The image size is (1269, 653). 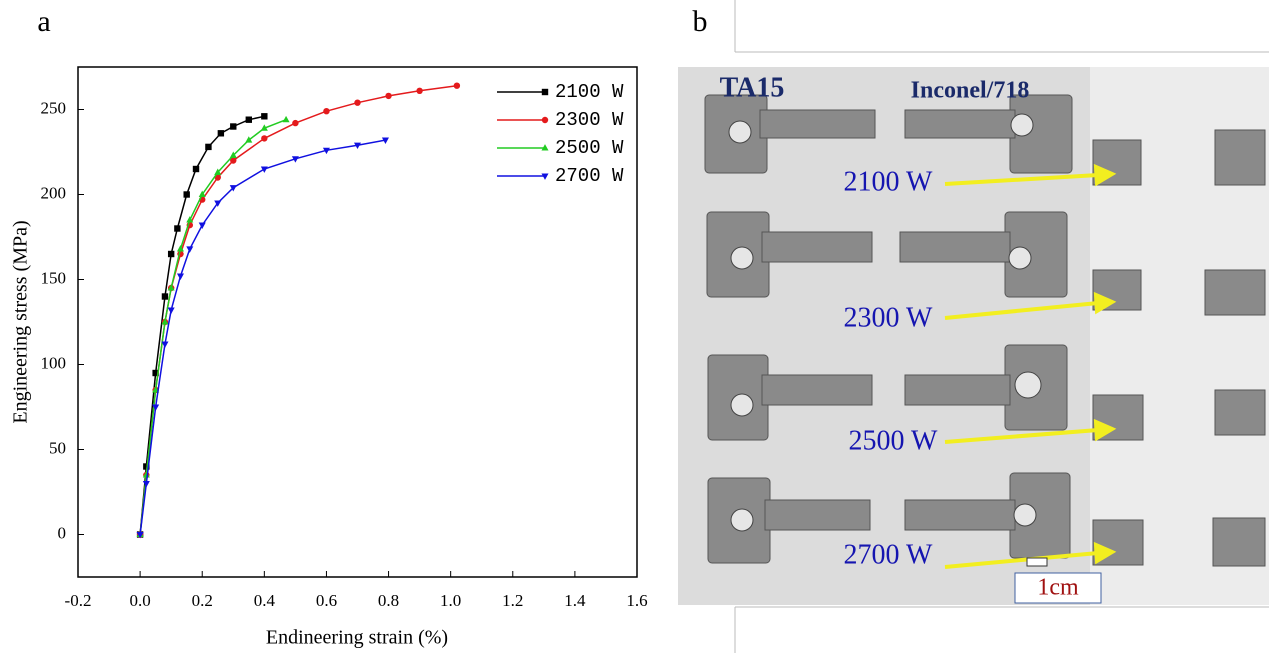 I want to click on x-tick-label: 0.8, so click(x=388, y=600).